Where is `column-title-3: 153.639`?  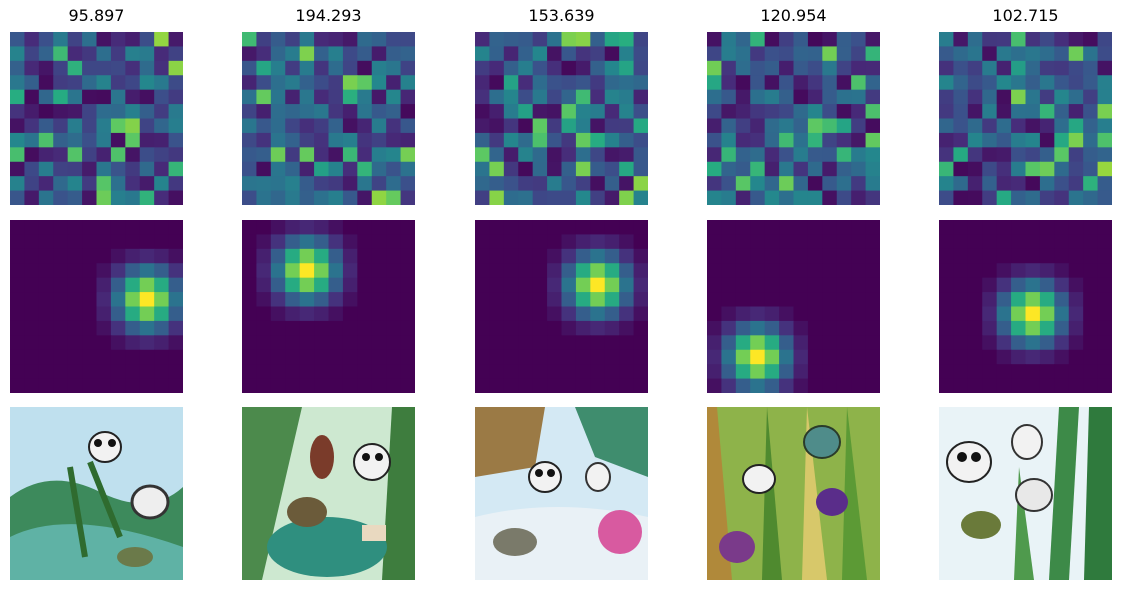 column-title-3: 153.639 is located at coordinates (561, 15).